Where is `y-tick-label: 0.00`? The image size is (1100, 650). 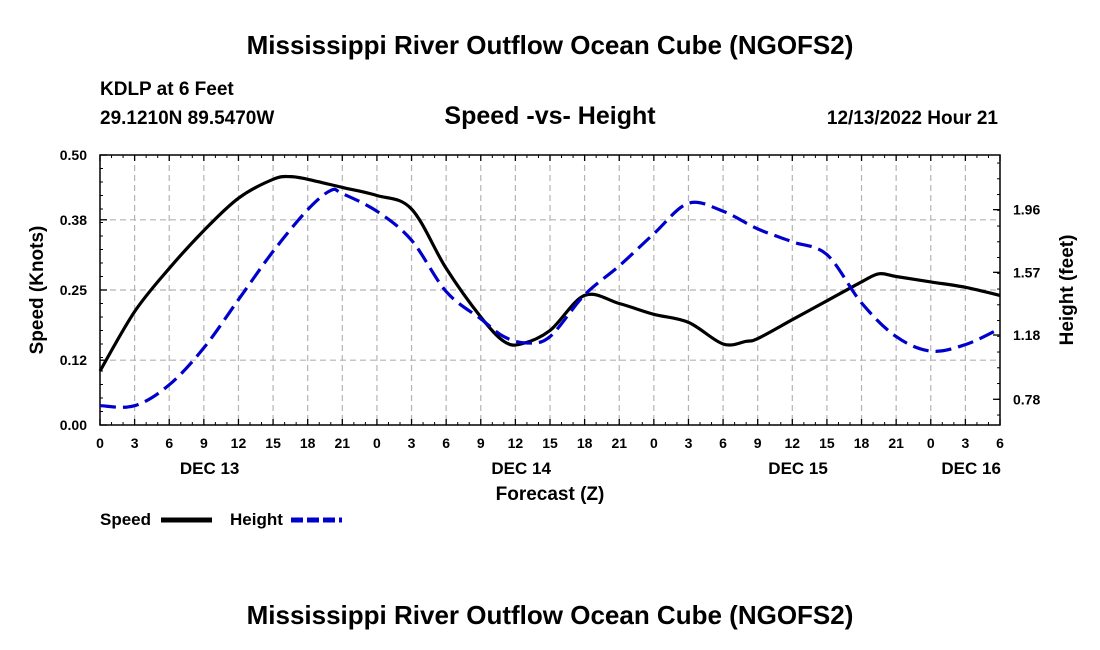 y-tick-label: 0.00 is located at coordinates (73, 425).